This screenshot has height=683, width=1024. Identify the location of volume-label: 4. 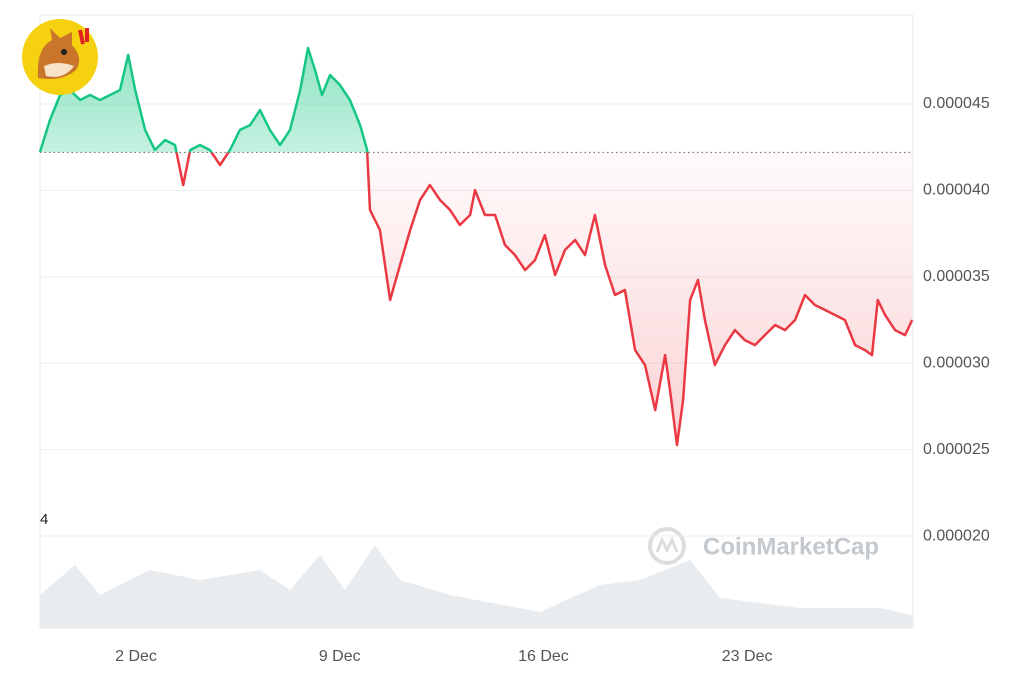
(44, 519).